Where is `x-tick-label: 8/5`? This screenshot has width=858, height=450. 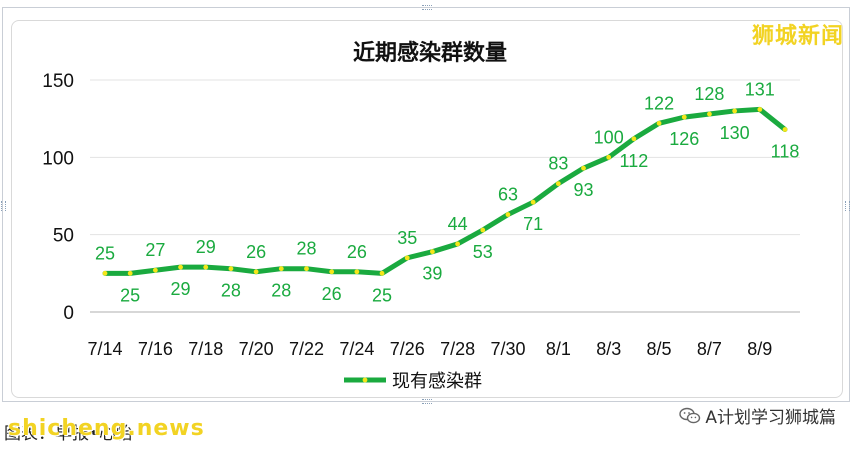 x-tick-label: 8/5 is located at coordinates (659, 349).